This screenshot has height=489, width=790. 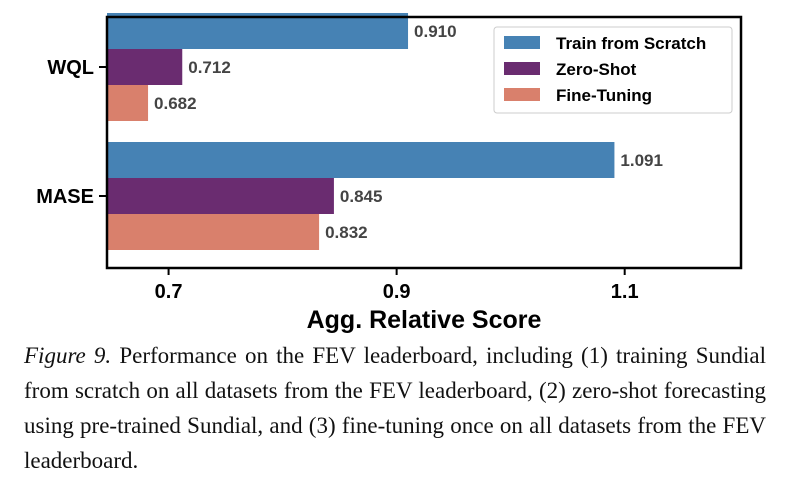 I want to click on bar-wql-zero-shot, so click(x=145, y=67).